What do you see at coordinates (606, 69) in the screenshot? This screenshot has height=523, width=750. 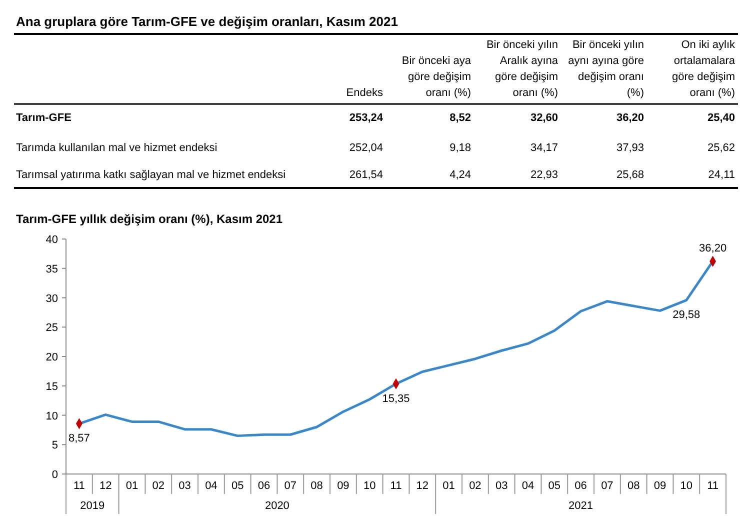 I see `category-label: Bir önceki yılın aynı ayına göre değişim oranı (%)` at bounding box center [606, 69].